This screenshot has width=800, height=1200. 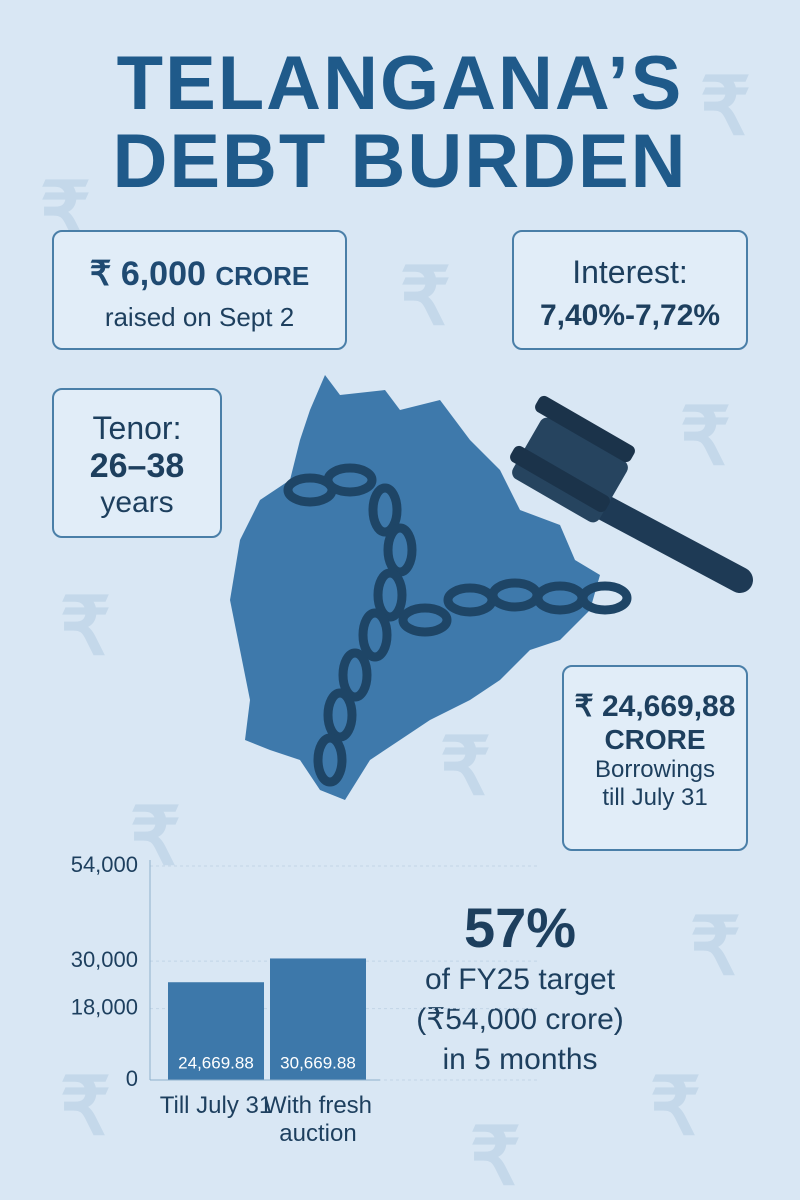 I want to click on stat-value: 57%, so click(x=520, y=927).